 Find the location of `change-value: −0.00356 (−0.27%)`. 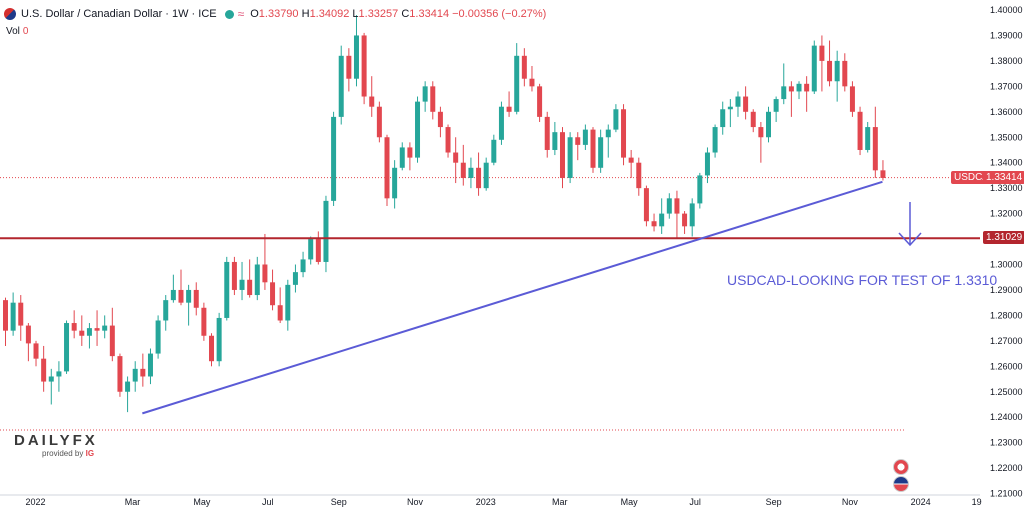

change-value: −0.00356 (−0.27%) is located at coordinates (499, 14).